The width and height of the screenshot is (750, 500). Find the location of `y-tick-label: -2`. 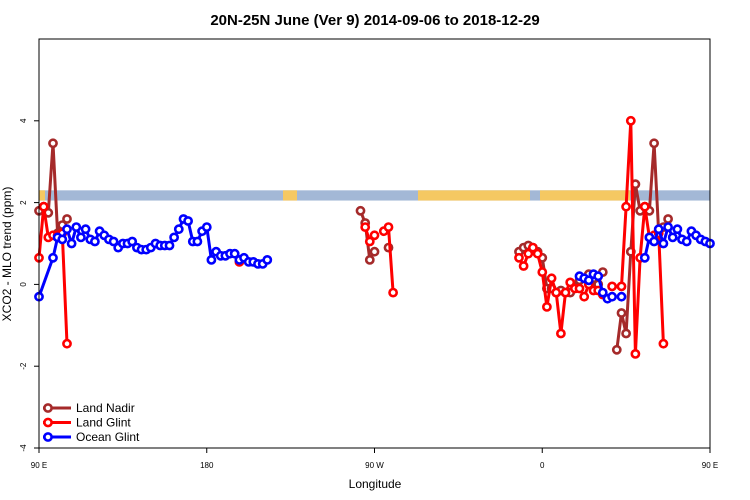

y-tick-label: -2 is located at coordinates (23, 366).